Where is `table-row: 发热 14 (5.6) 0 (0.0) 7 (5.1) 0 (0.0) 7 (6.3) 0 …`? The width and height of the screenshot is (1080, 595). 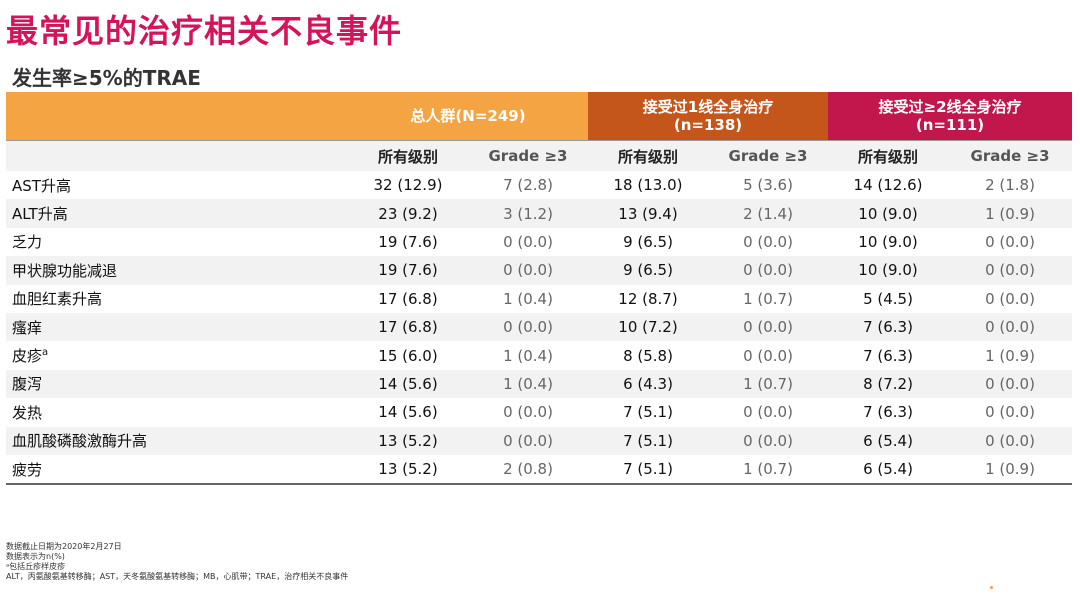 table-row: 发热 14 (5.6) 0 (0.0) 7 (5.1) 0 (0.0) 7 (6.3) 0 … is located at coordinates (539, 412).